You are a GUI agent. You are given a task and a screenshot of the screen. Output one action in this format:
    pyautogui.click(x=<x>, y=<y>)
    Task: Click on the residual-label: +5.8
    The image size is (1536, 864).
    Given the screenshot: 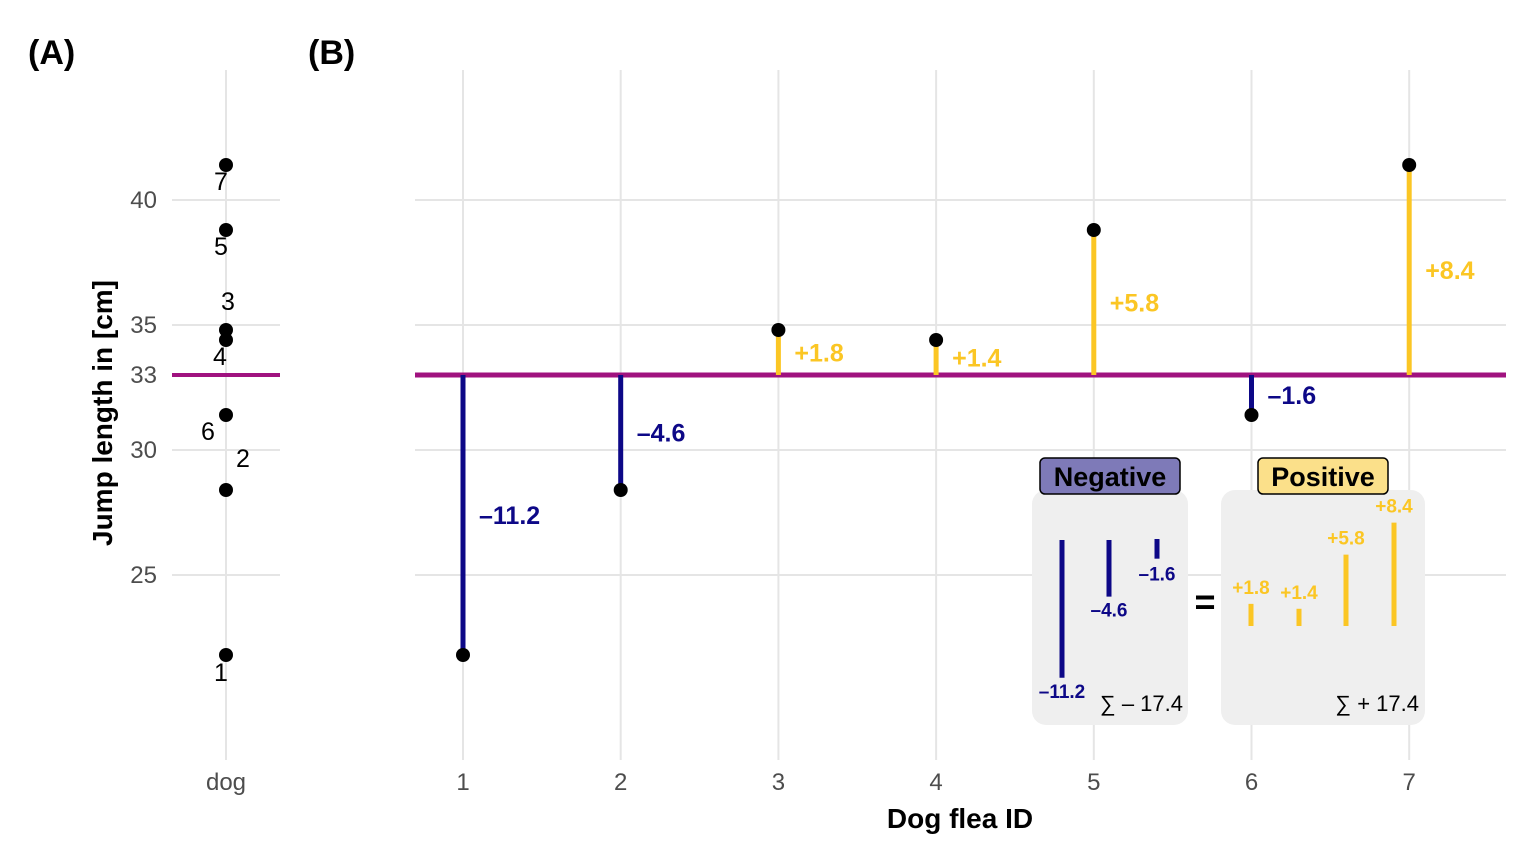 What is the action you would take?
    pyautogui.click(x=1134, y=304)
    